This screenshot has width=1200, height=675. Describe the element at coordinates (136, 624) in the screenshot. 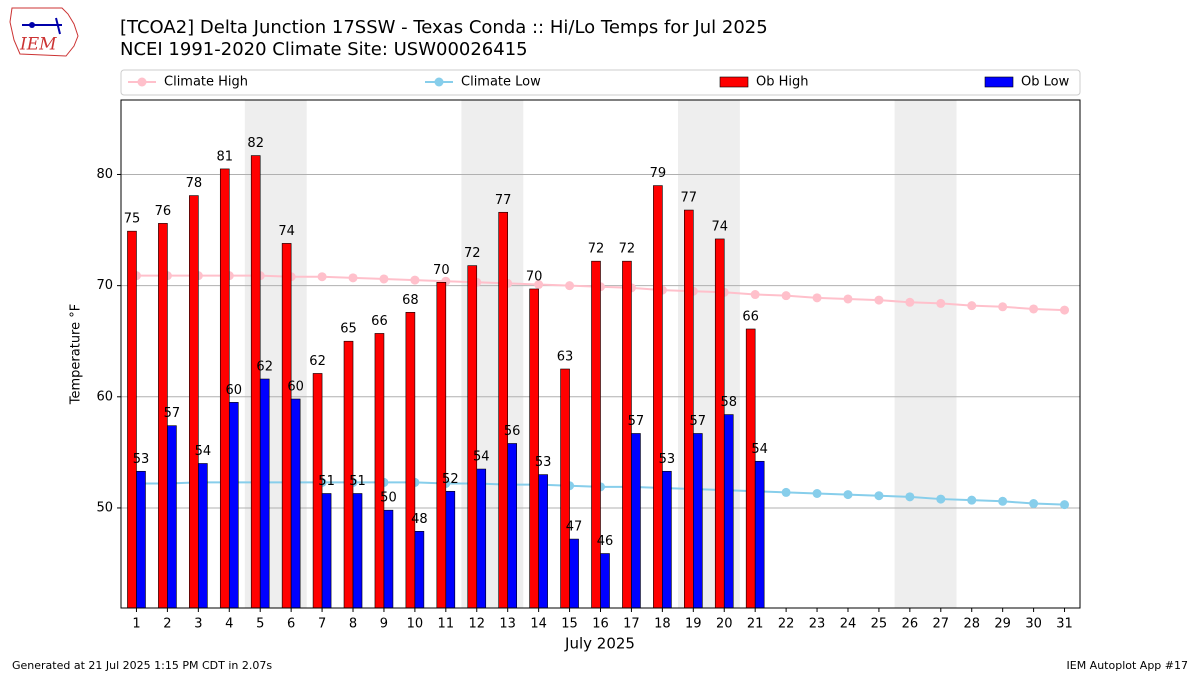

I see `x-tick-label: 1` at that location.